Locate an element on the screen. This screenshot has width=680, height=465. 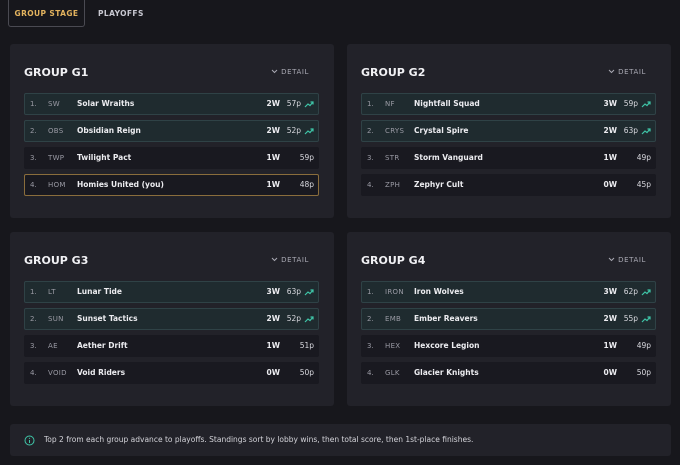
team-tag: LT is located at coordinates (52, 292).